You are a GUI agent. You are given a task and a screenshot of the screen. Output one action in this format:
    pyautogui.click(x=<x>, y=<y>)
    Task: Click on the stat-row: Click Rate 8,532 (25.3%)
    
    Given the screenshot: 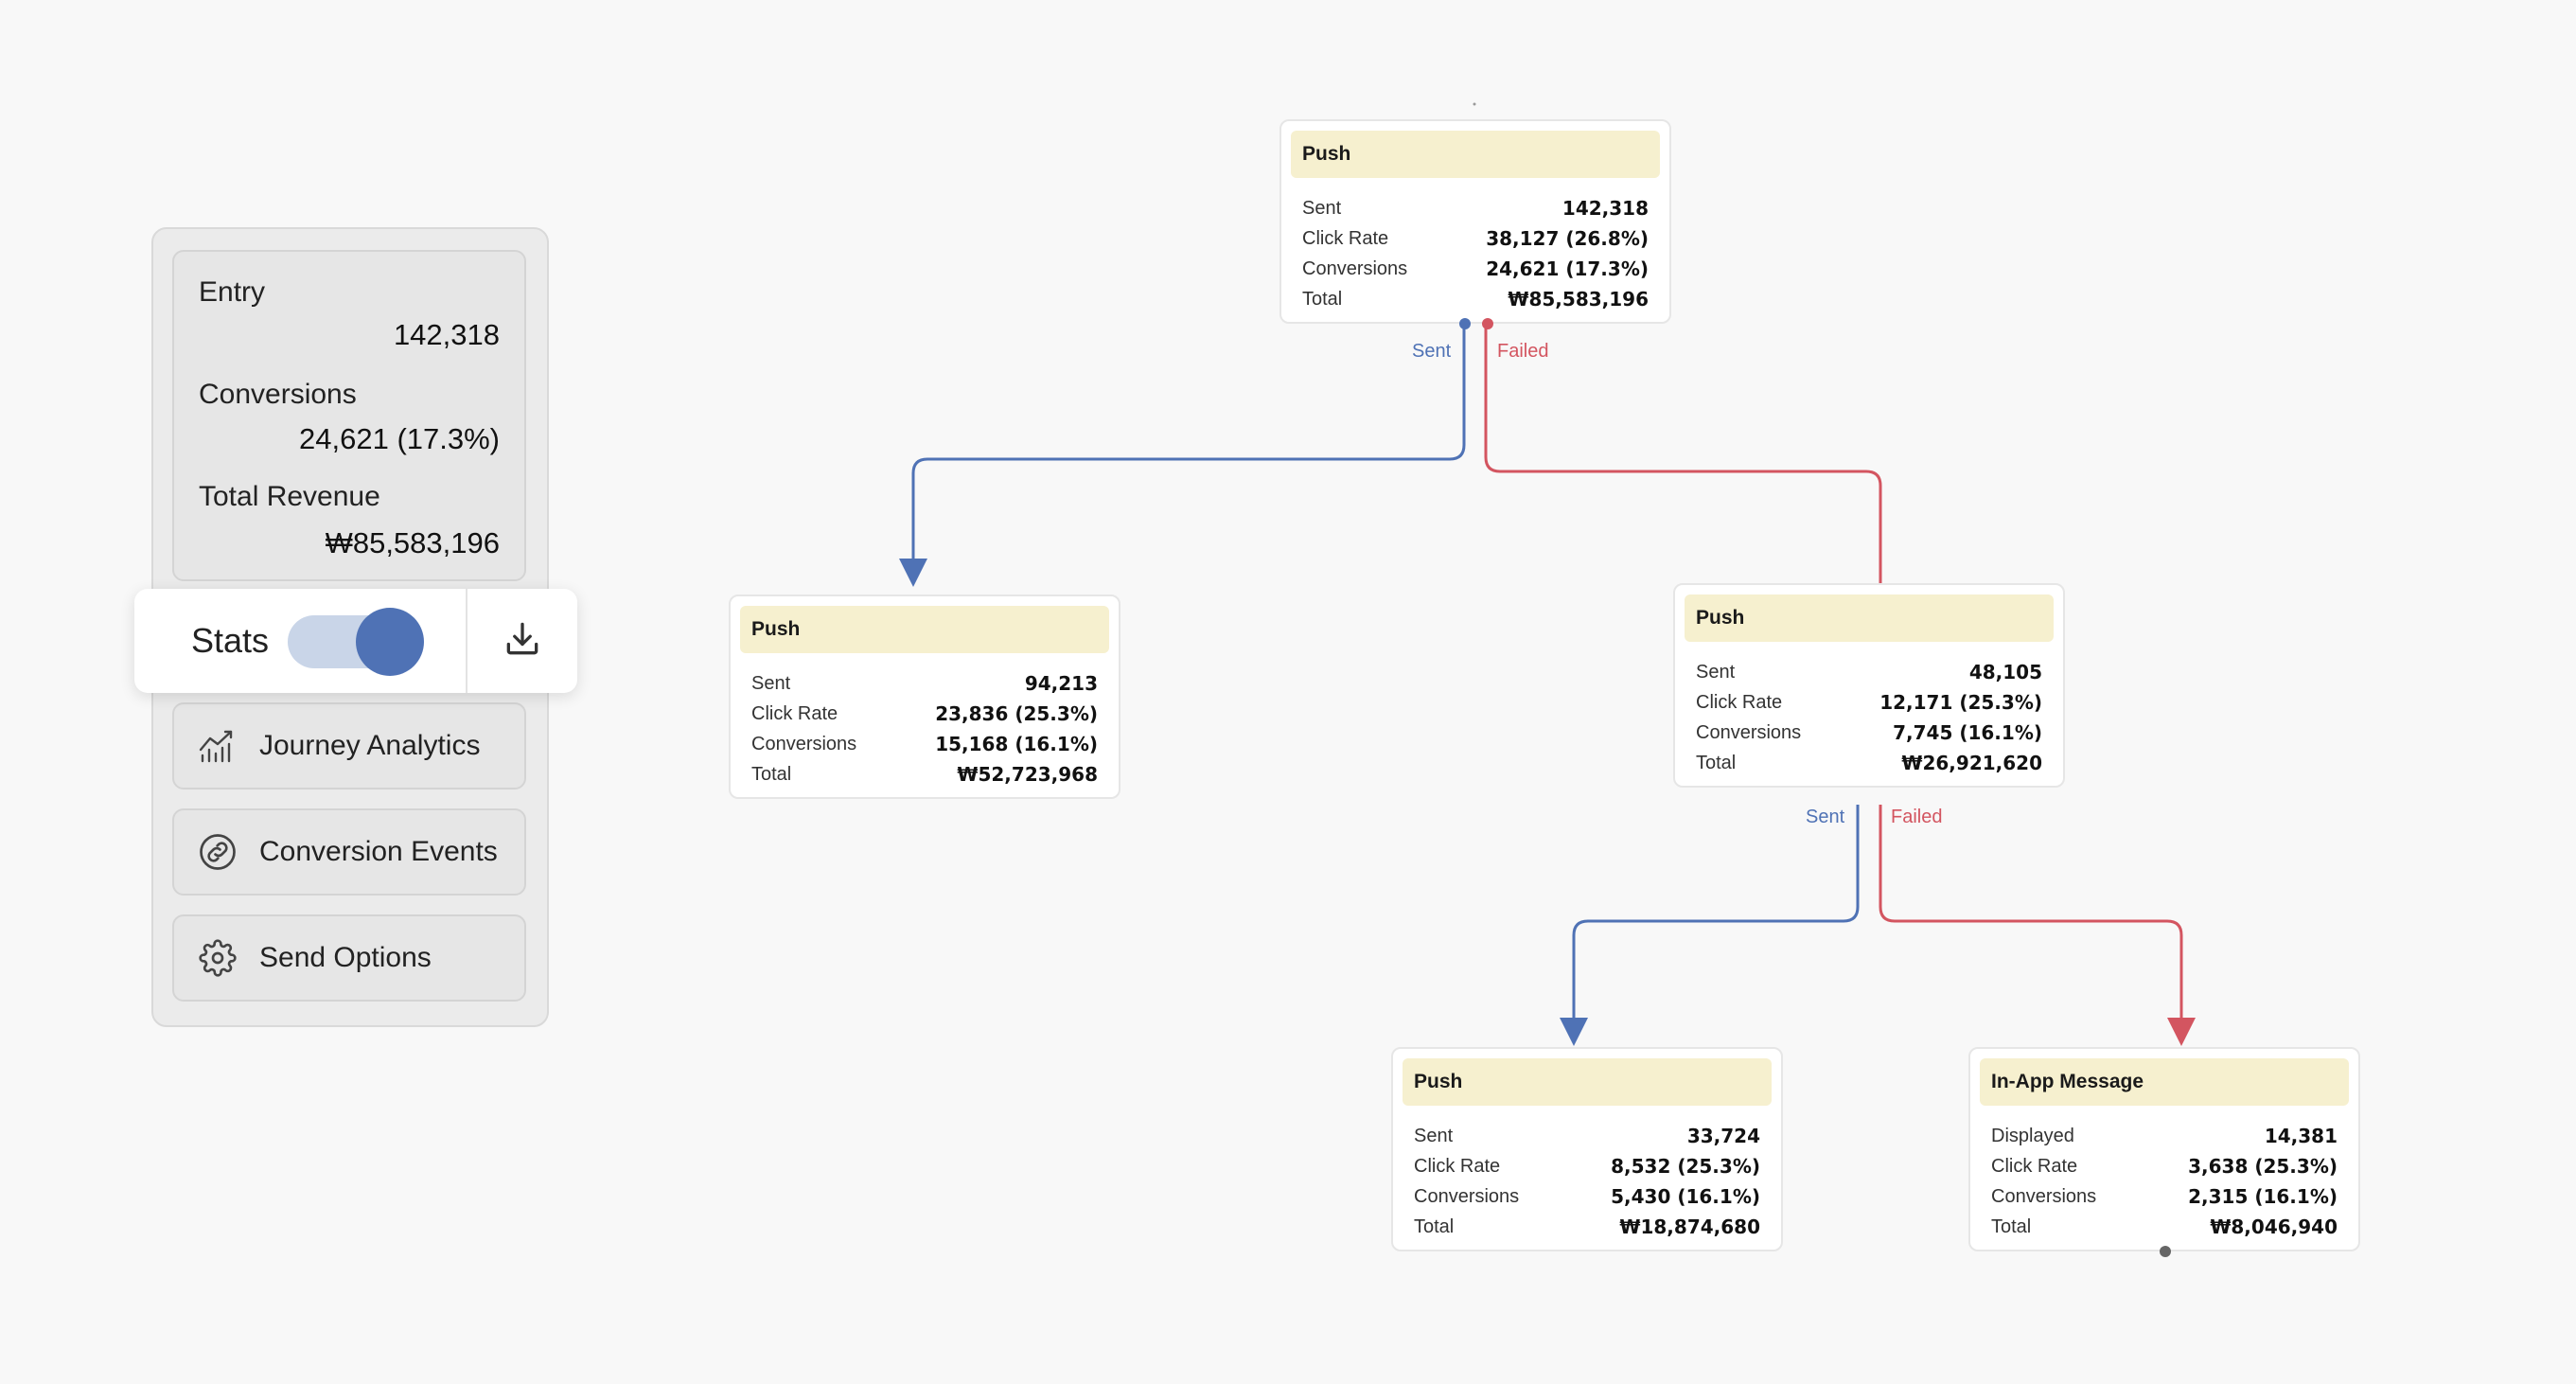 What is the action you would take?
    pyautogui.click(x=1587, y=1166)
    